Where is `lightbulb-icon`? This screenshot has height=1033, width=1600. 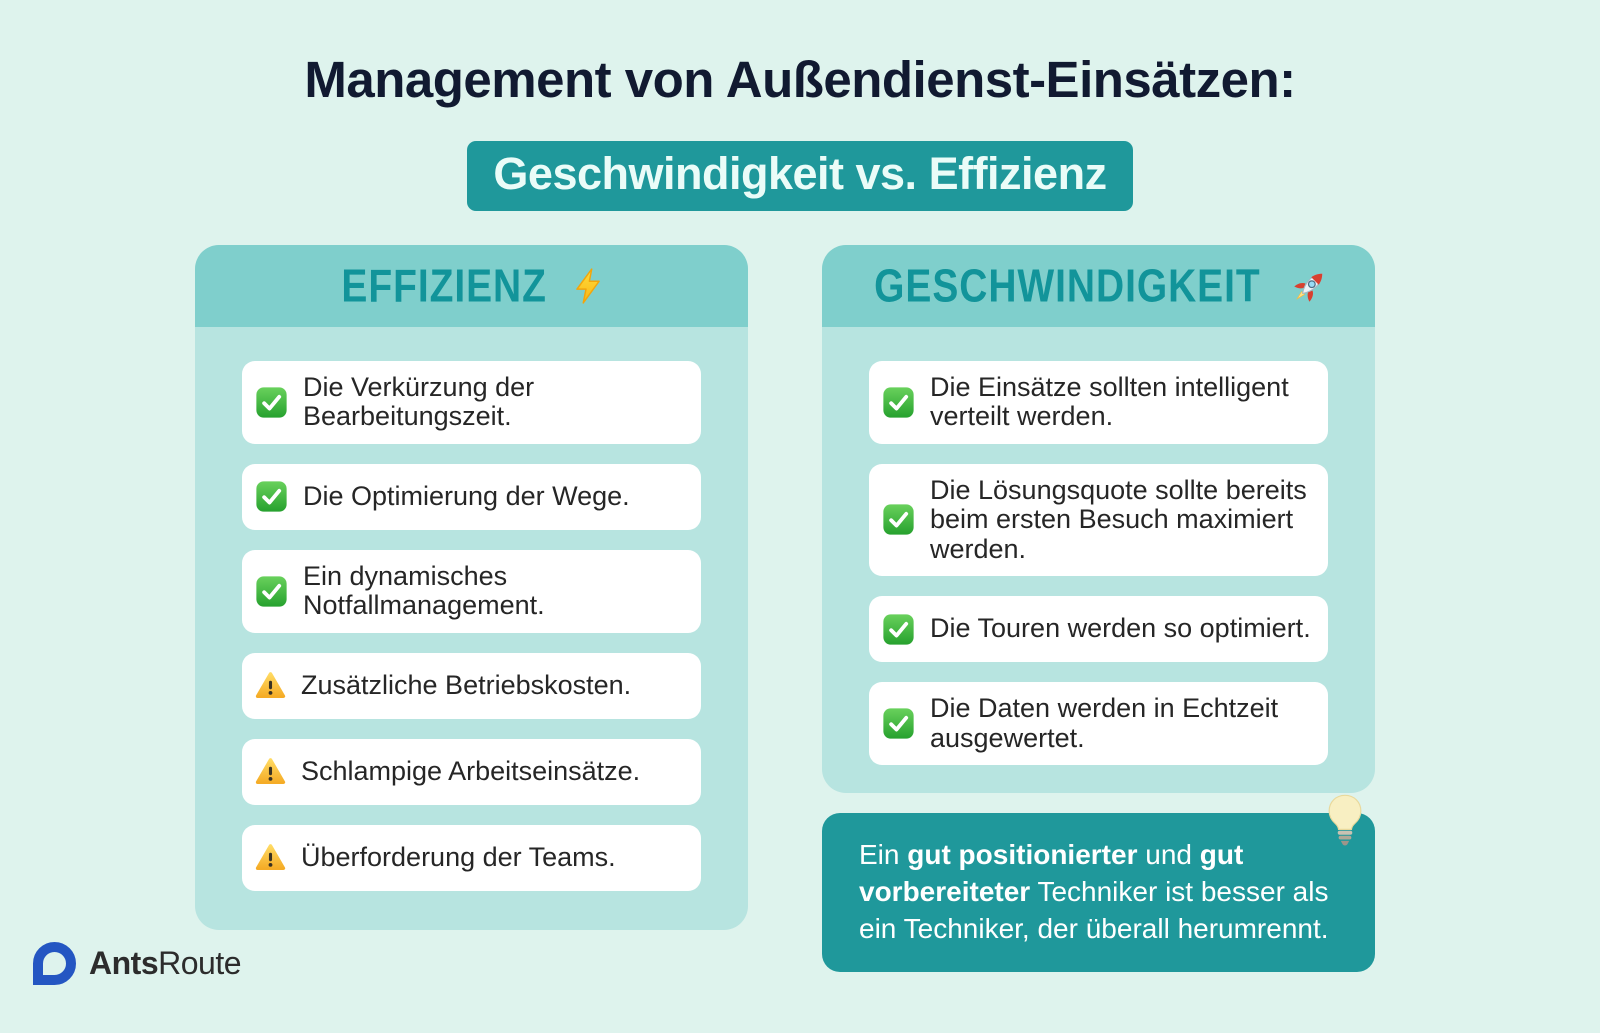
lightbulb-icon is located at coordinates (1345, 820).